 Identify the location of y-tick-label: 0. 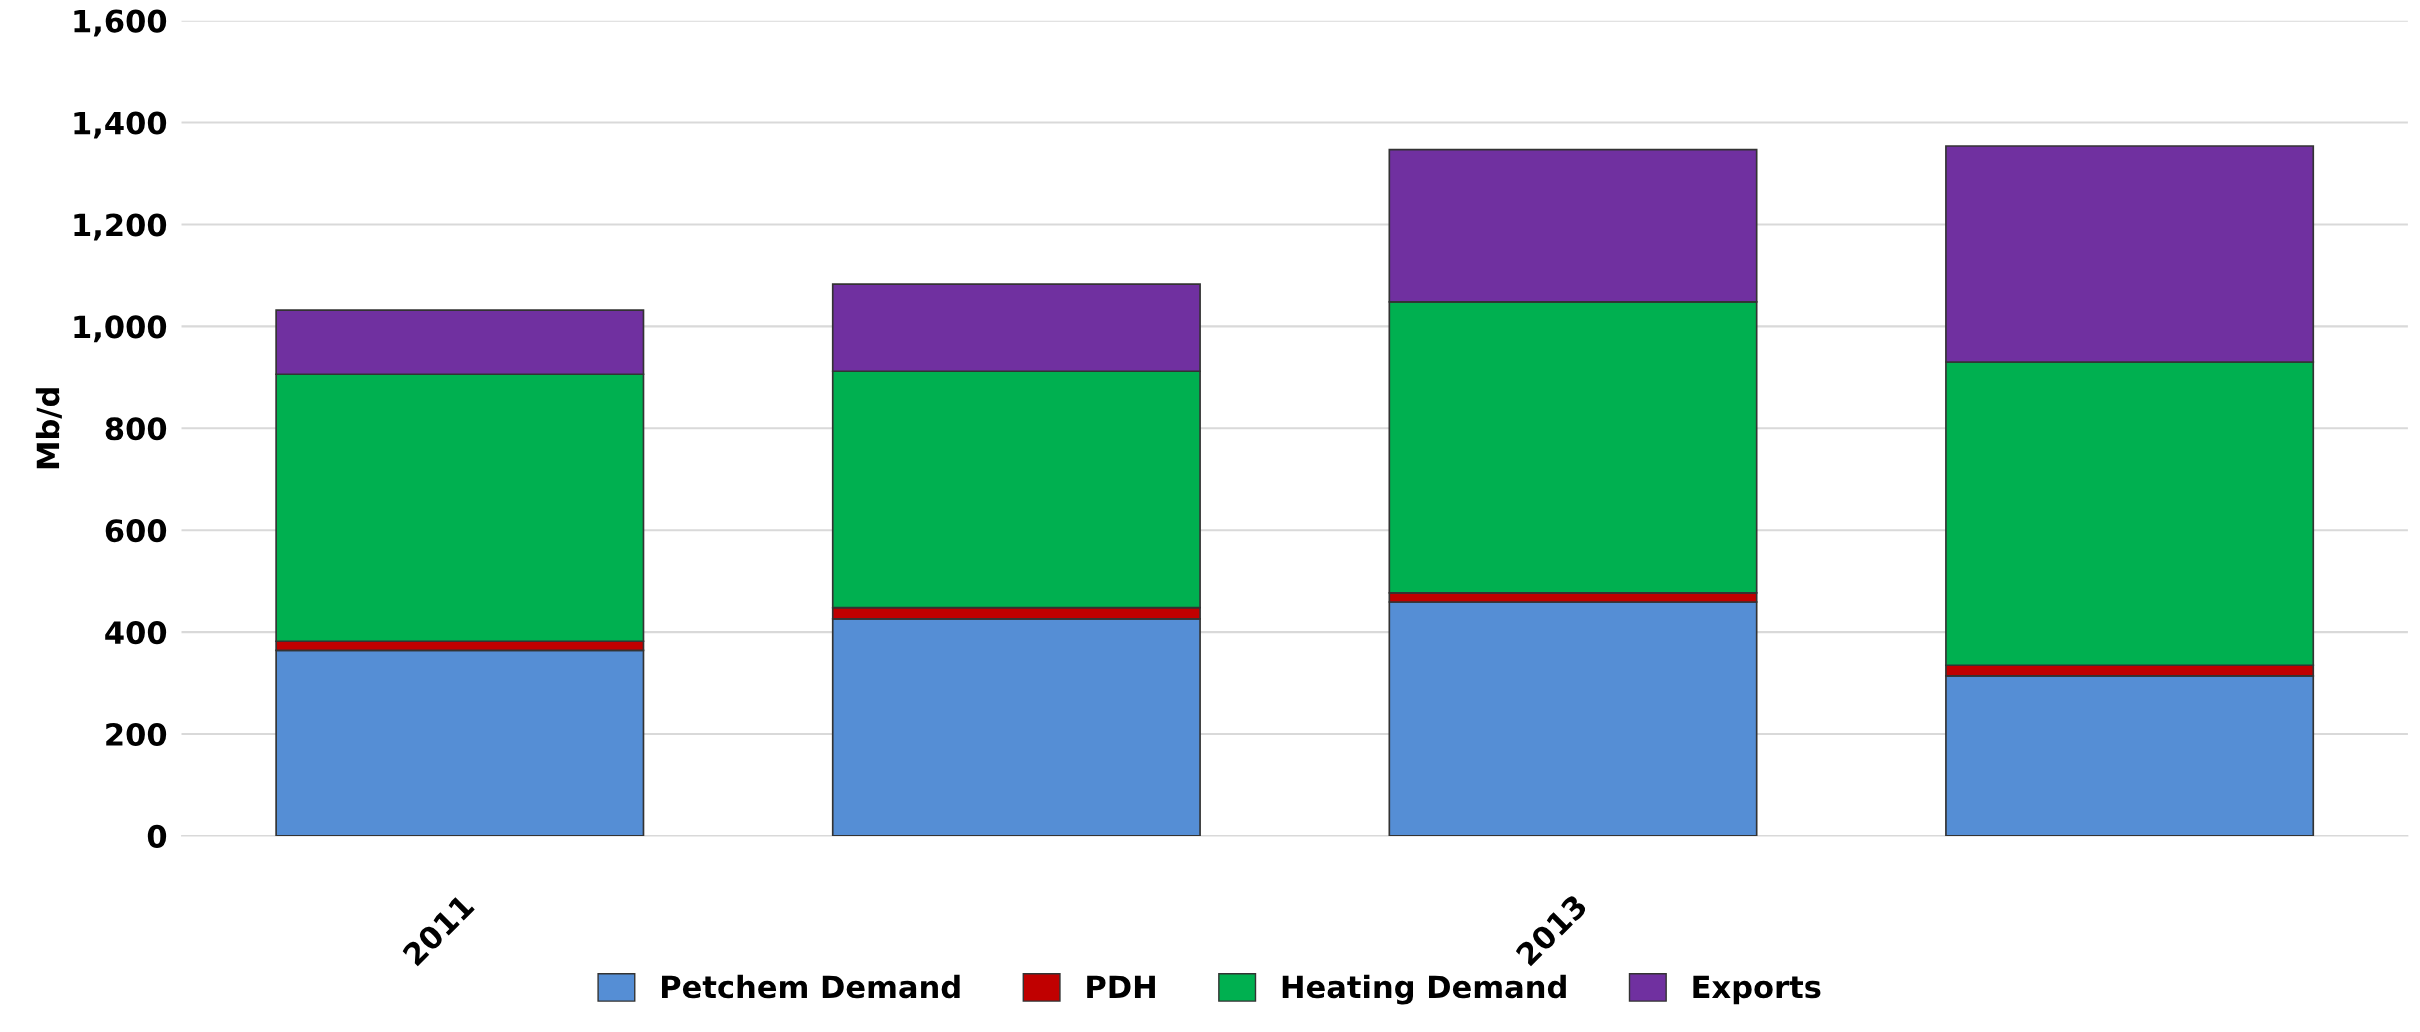
(157, 836).